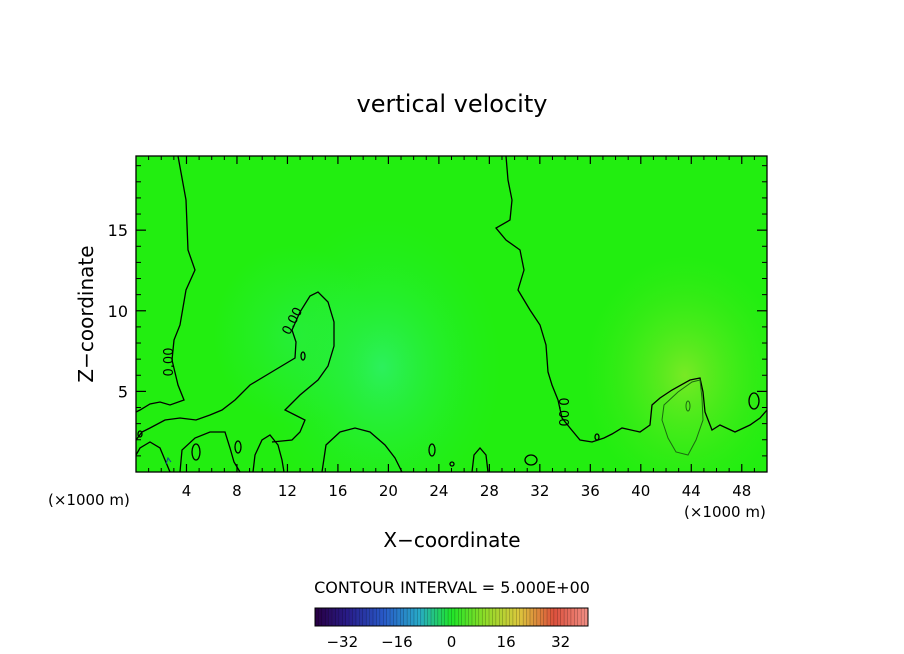 This screenshot has width=904, height=654. Describe the element at coordinates (539, 491) in the screenshot. I see `x-tick-label: 32` at that location.